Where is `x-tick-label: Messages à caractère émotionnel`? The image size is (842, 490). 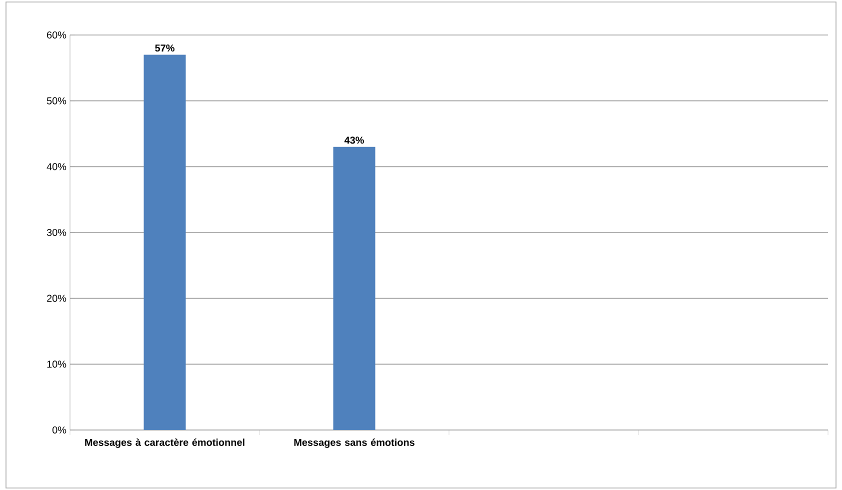
x-tick-label: Messages à caractère émotionnel is located at coordinates (164, 443).